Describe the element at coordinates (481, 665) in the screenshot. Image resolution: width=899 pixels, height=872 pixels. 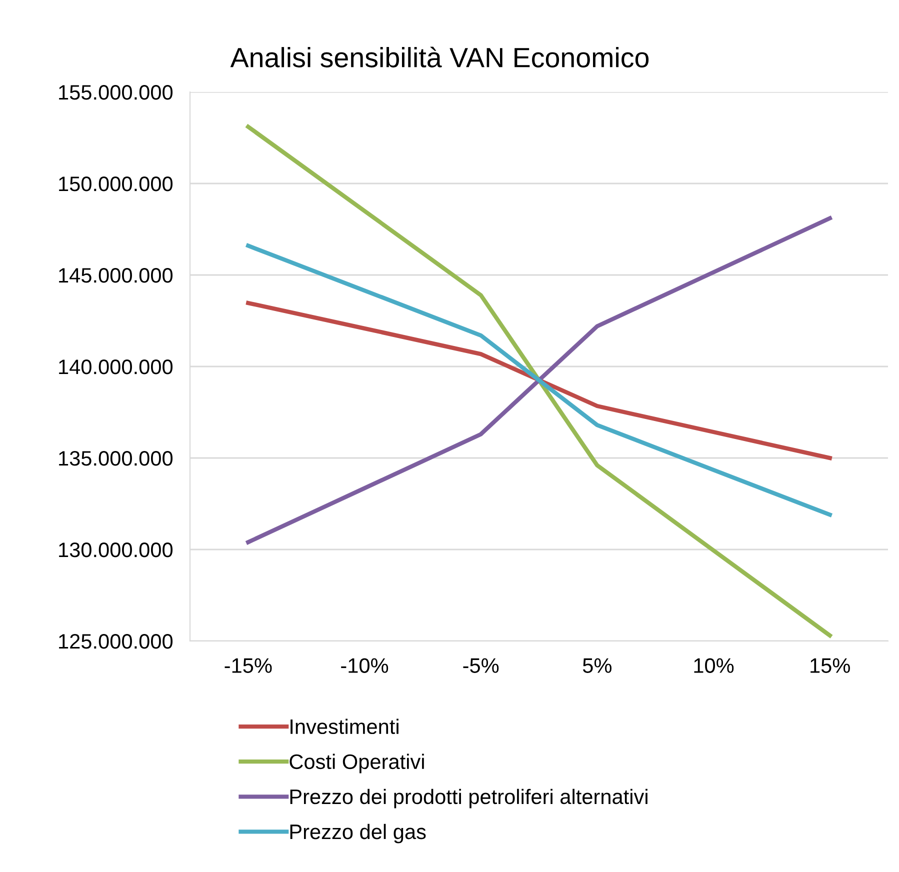
I see `x-tick-label: -5%` at that location.